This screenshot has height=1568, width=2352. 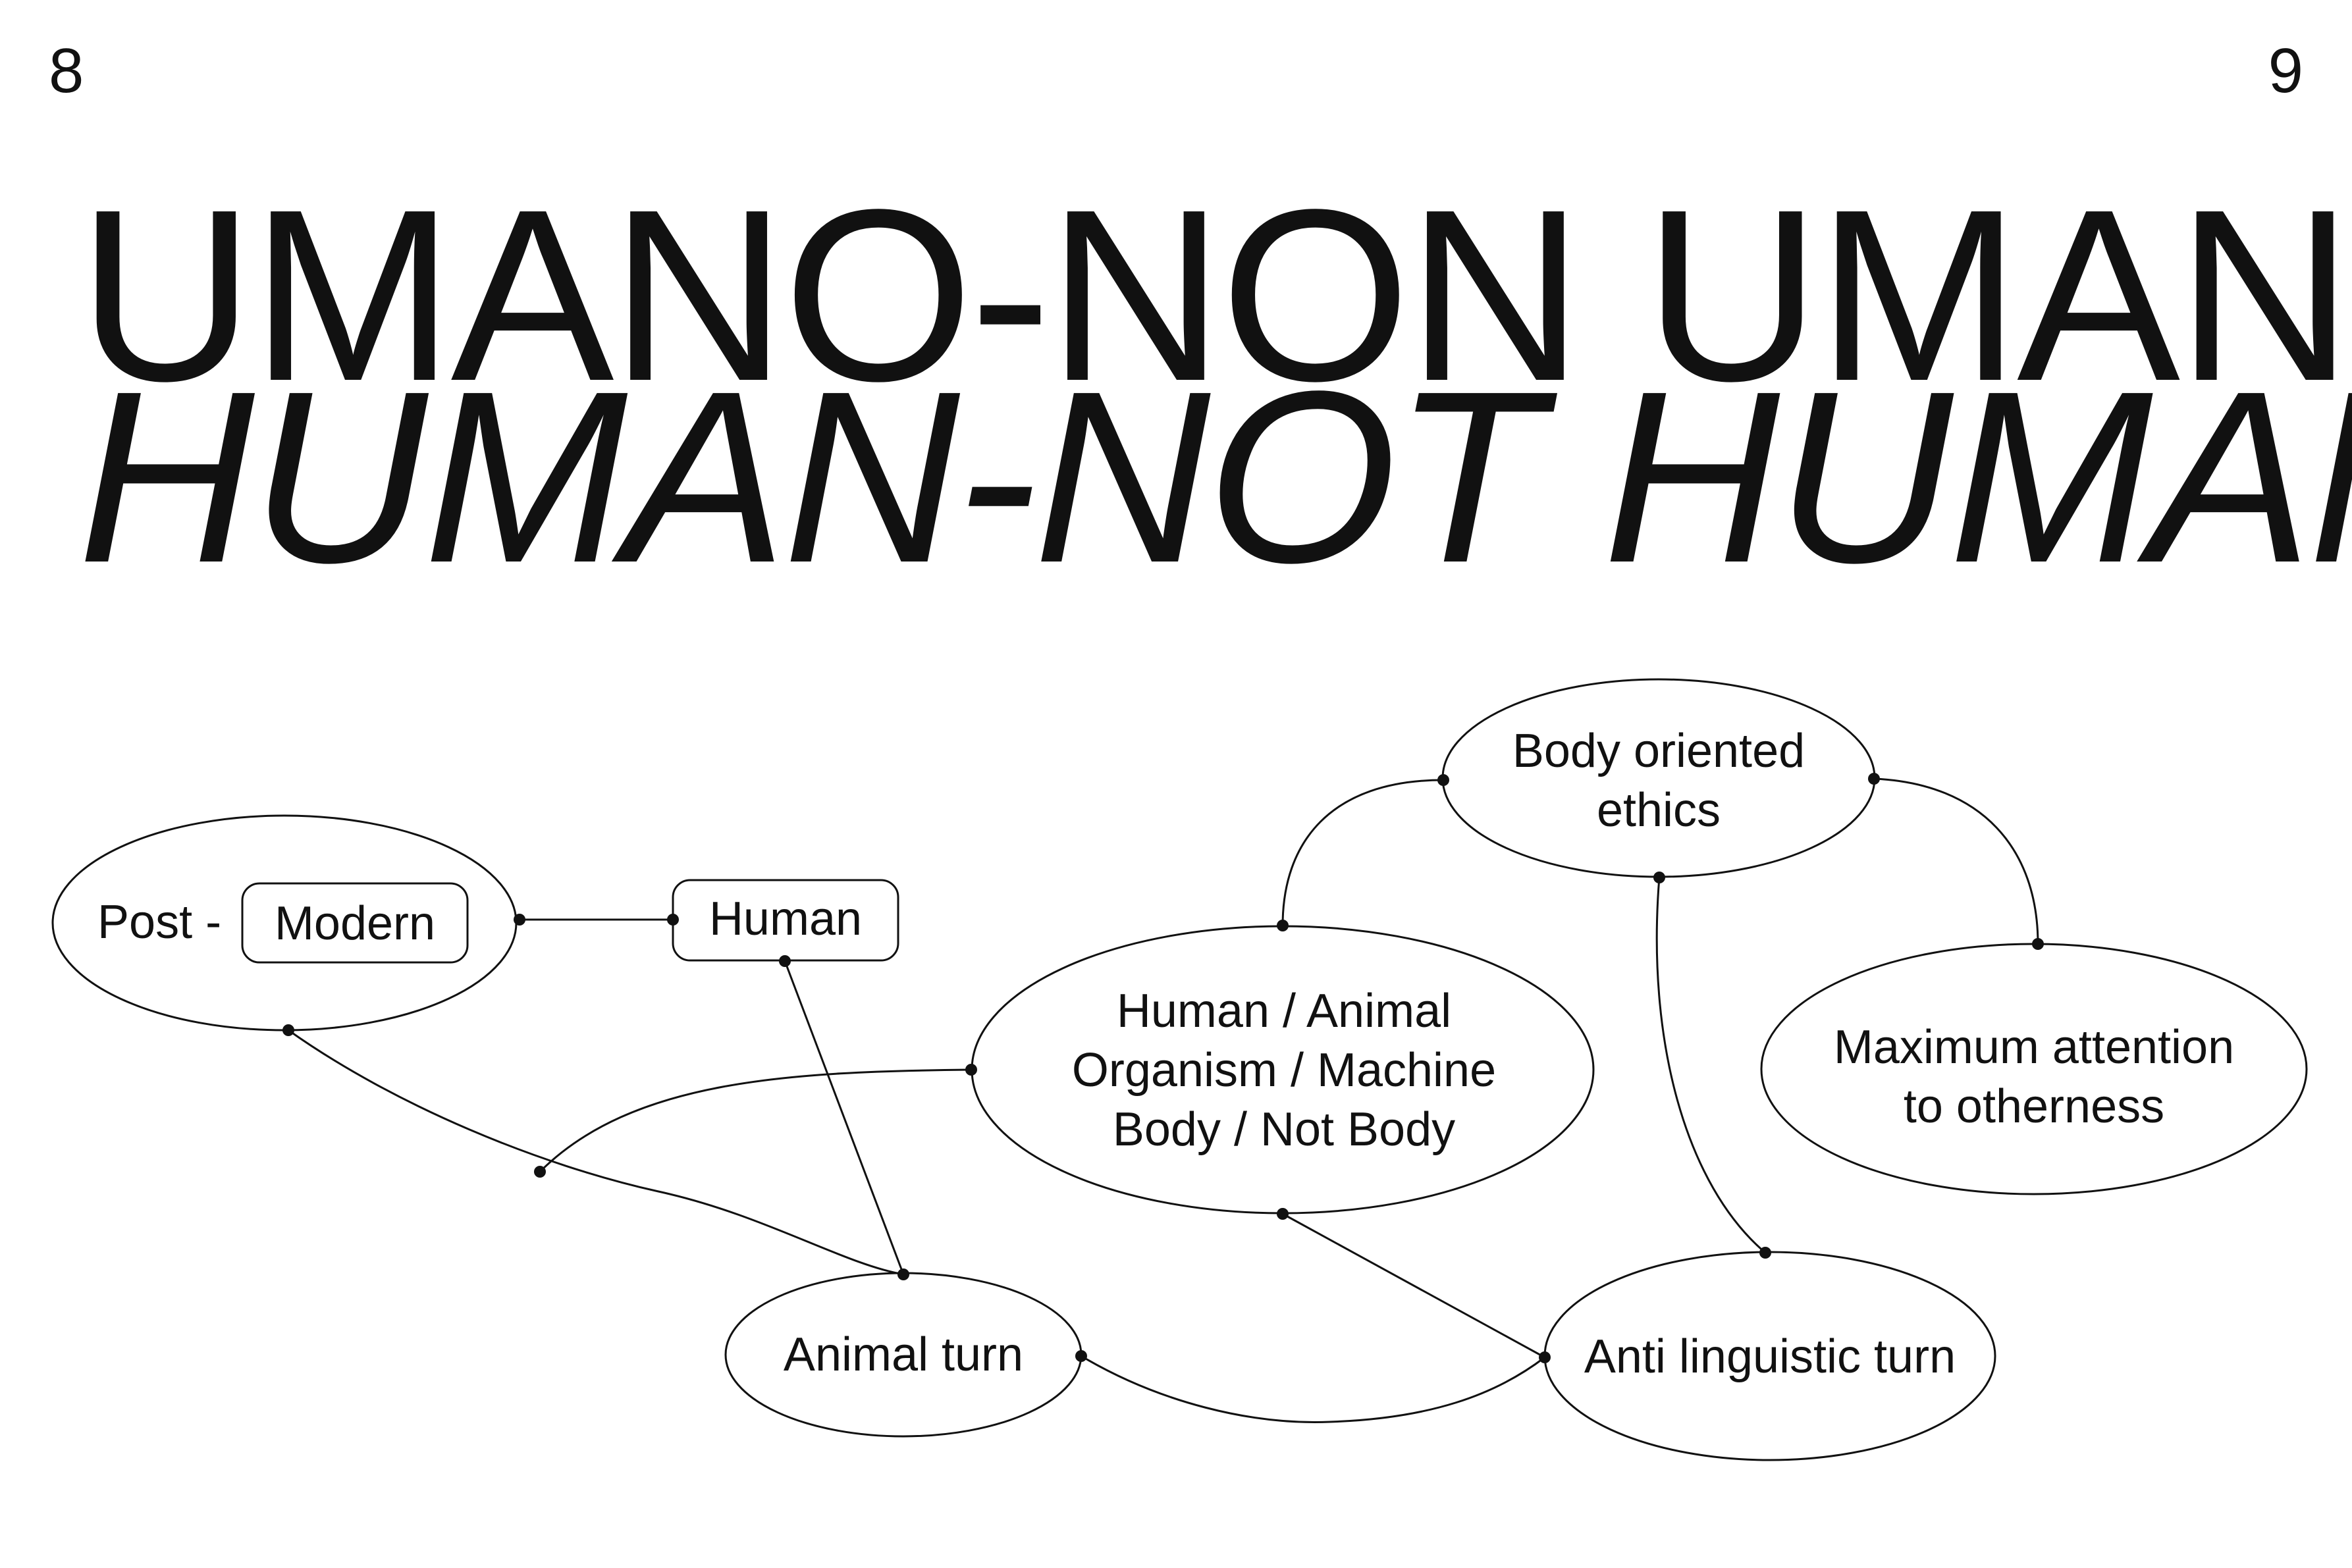 What do you see at coordinates (2034, 1106) in the screenshot?
I see `node-max-attention-line-2: to otherness` at bounding box center [2034, 1106].